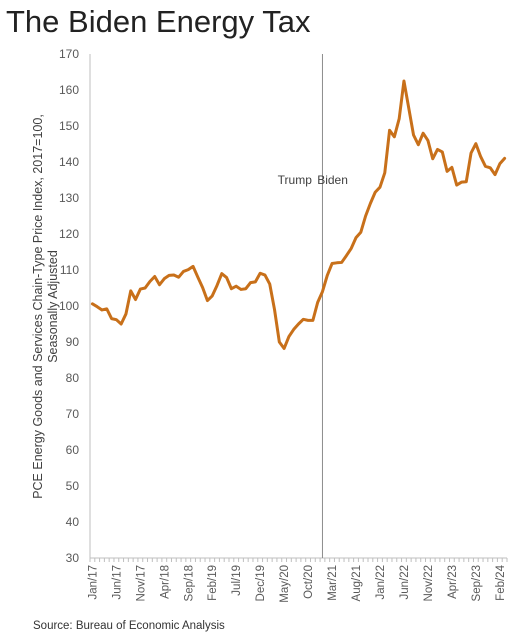 The height and width of the screenshot is (640, 517). Describe the element at coordinates (52, 306) in the screenshot. I see `y-axis-label-line-2: Seasonally Adjusted` at that location.